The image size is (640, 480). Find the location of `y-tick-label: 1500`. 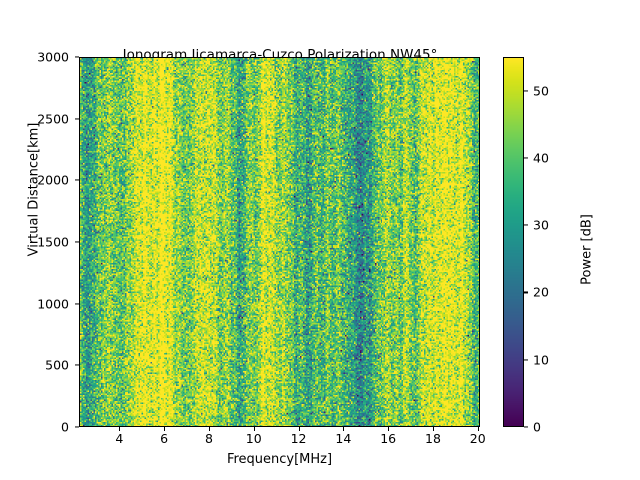

y-tick-label: 1500 is located at coordinates (53, 242).